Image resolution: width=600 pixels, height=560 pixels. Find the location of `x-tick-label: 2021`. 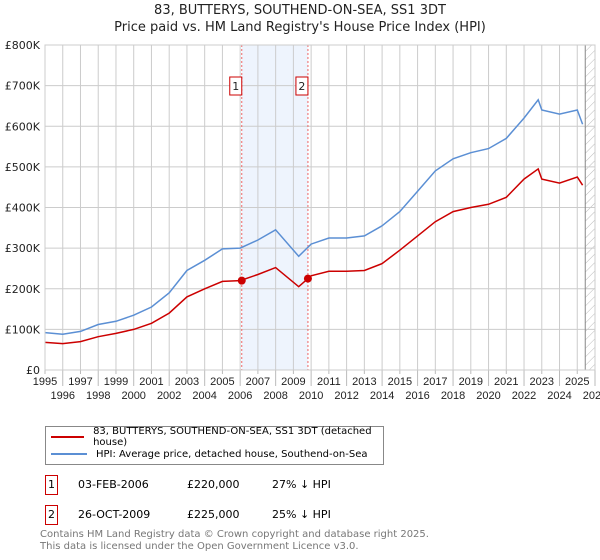

x-tick-label: 2021 is located at coordinates (506, 382).